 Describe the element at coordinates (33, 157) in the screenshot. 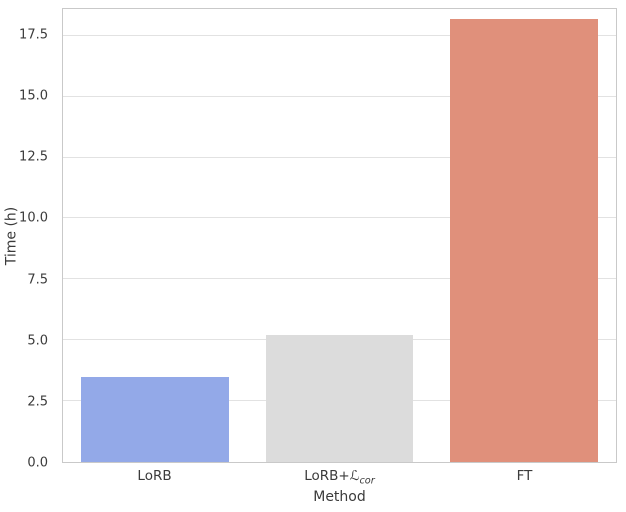

I see `y-tick-label: 12.5` at that location.